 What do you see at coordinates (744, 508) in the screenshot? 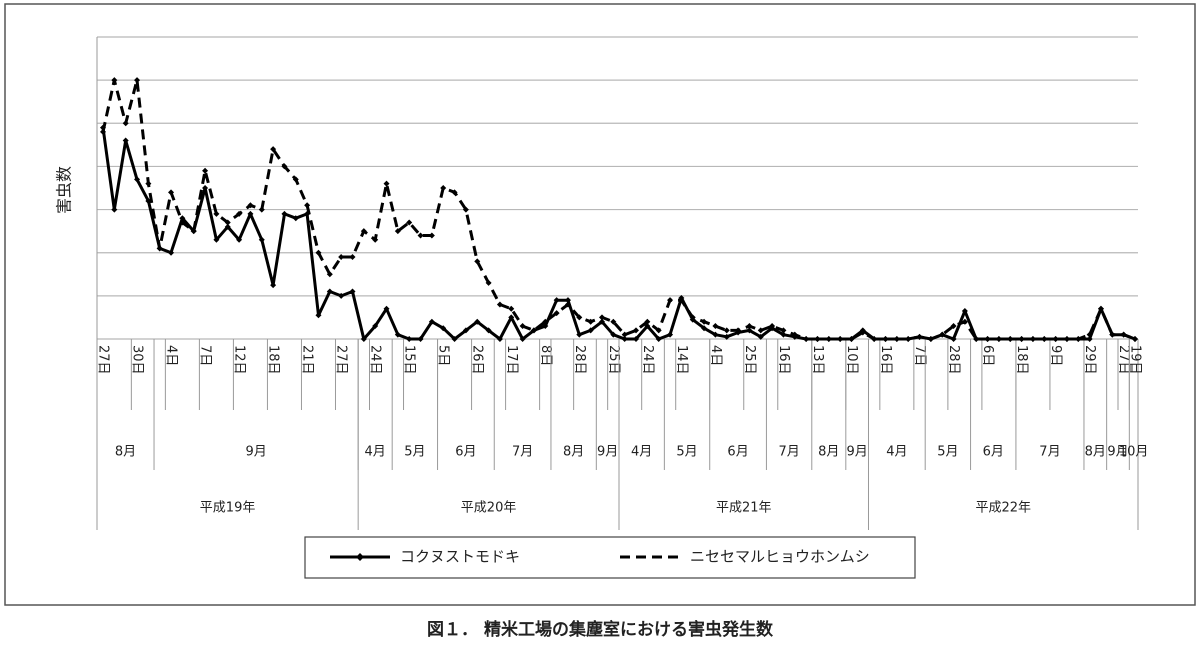
I see `year-label: 平成21年` at bounding box center [744, 508].